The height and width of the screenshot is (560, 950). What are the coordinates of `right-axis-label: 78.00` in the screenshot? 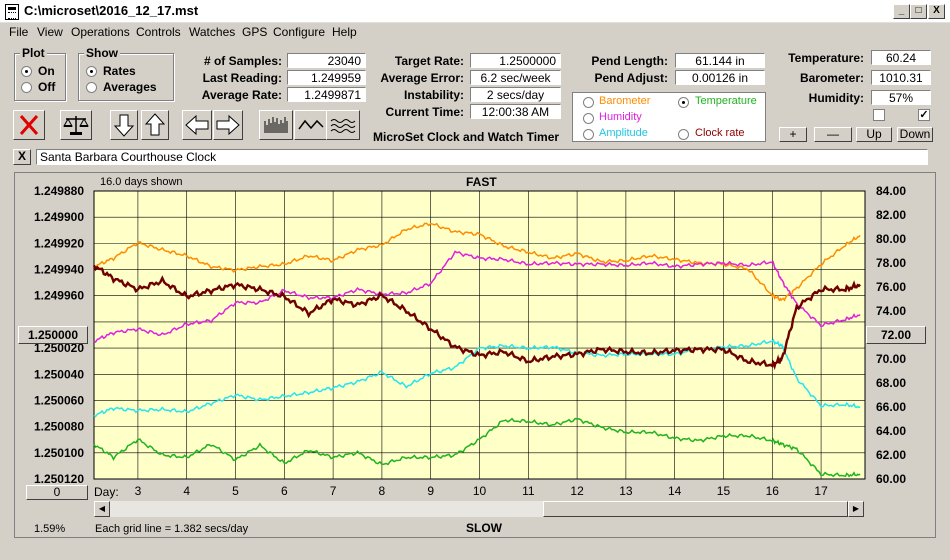 It's located at (891, 263).